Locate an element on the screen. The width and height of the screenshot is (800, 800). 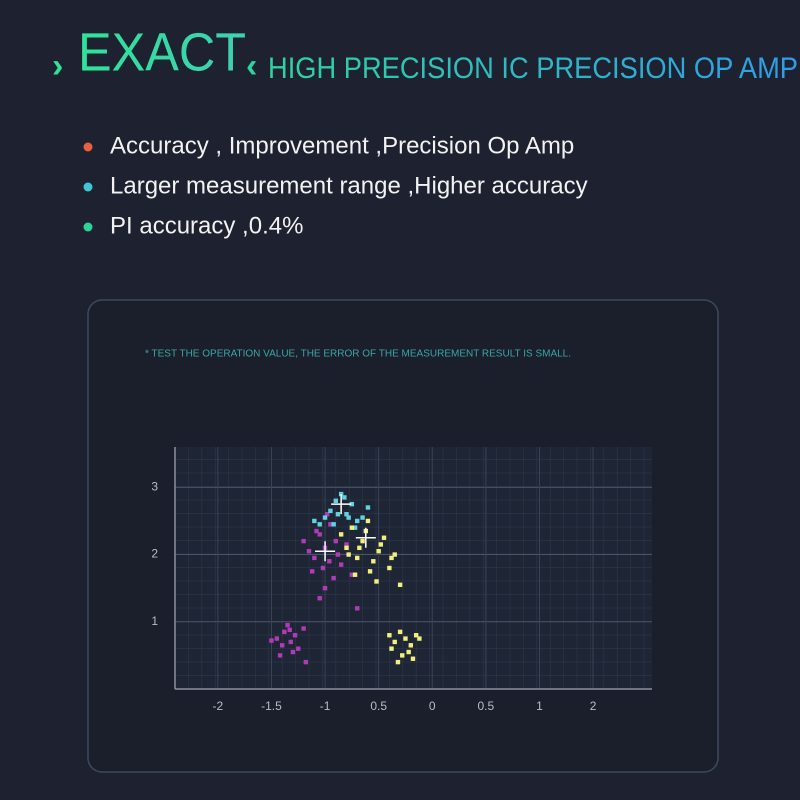
bullet-text: Accuracy , Improvement ,Precision Op Amp is located at coordinates (342, 145).